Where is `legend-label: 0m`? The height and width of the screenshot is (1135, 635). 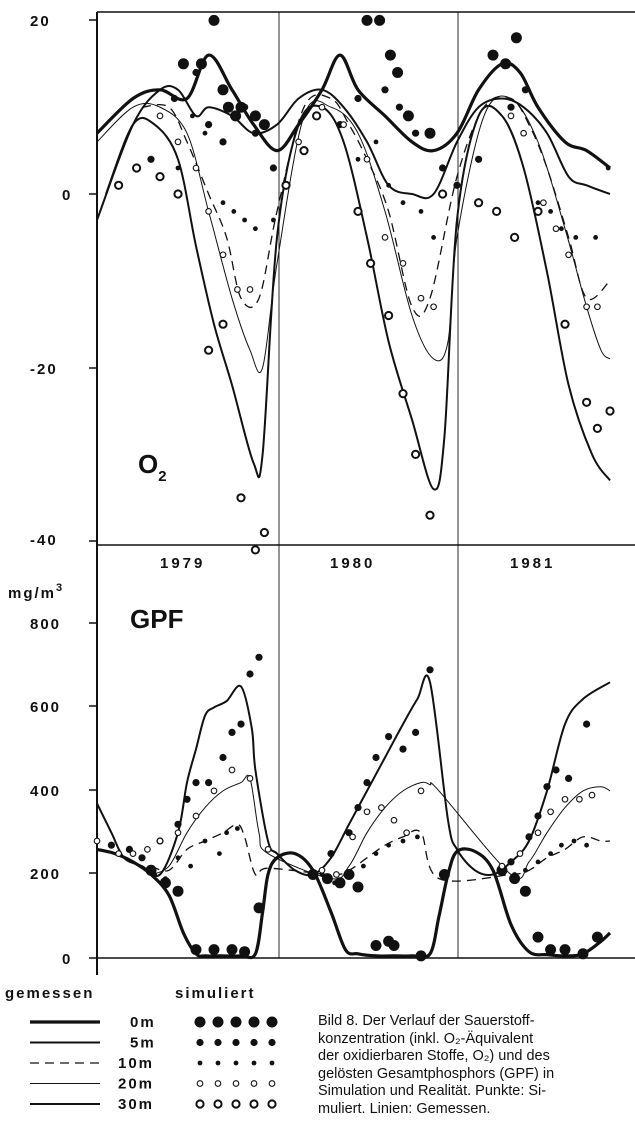
legend-label: 0m is located at coordinates (143, 1022).